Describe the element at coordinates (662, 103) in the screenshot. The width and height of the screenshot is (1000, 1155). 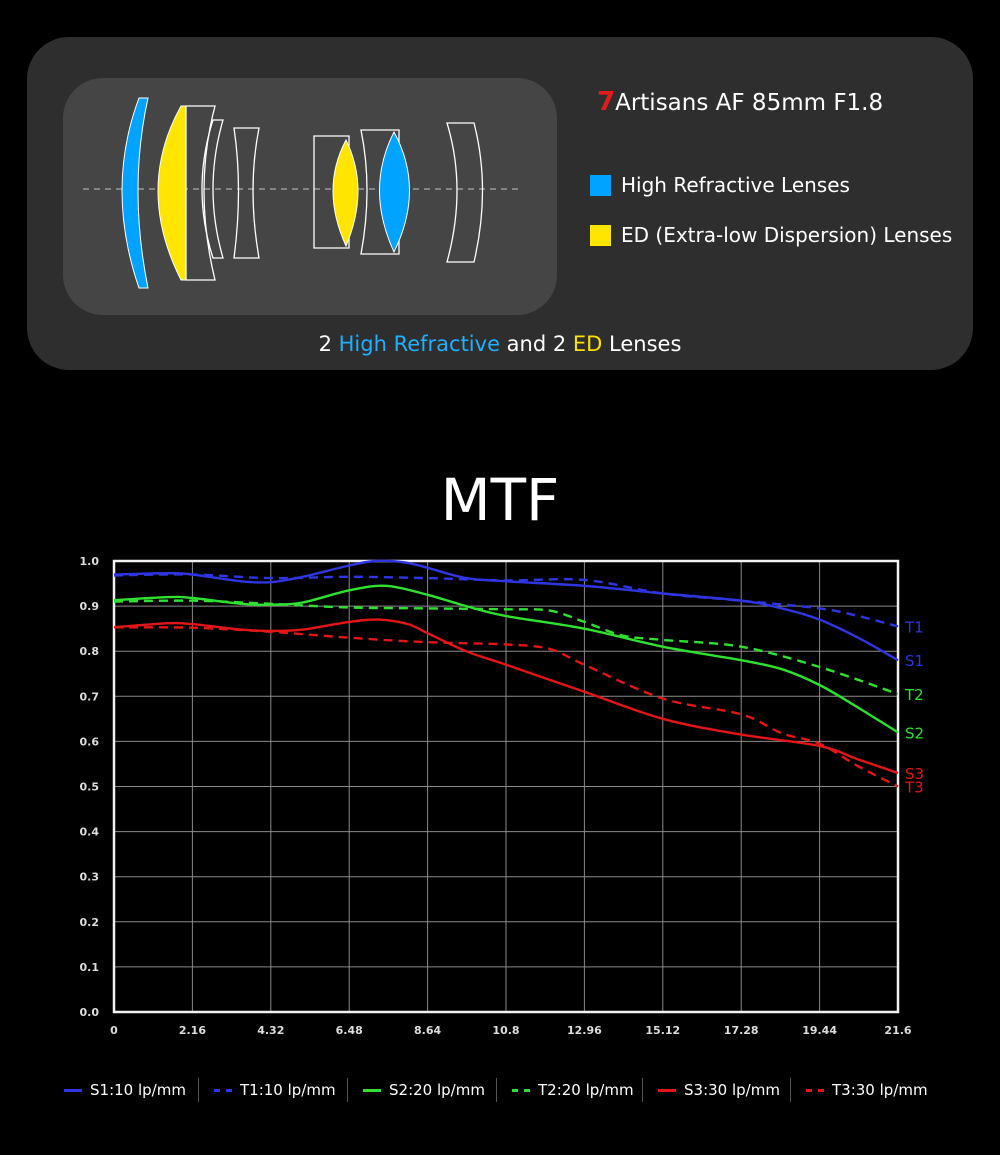
I see `brand-name: Artisans` at that location.